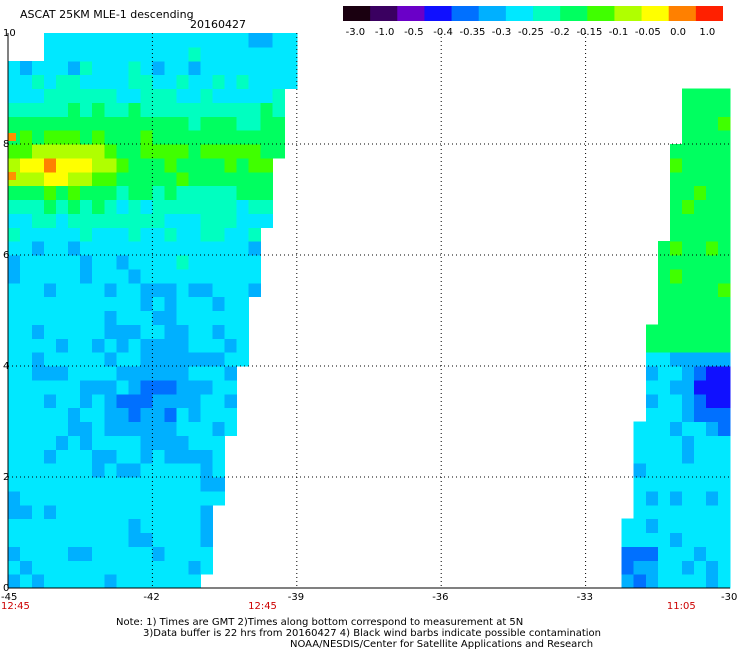  Describe the element at coordinates (355, 32) in the screenshot. I see `colorbar-label: -3.0` at that location.